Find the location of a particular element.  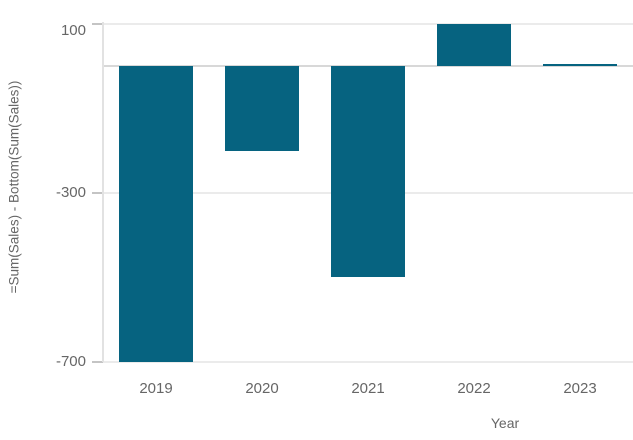

y-tick-label: -300 is located at coordinates (70, 192).